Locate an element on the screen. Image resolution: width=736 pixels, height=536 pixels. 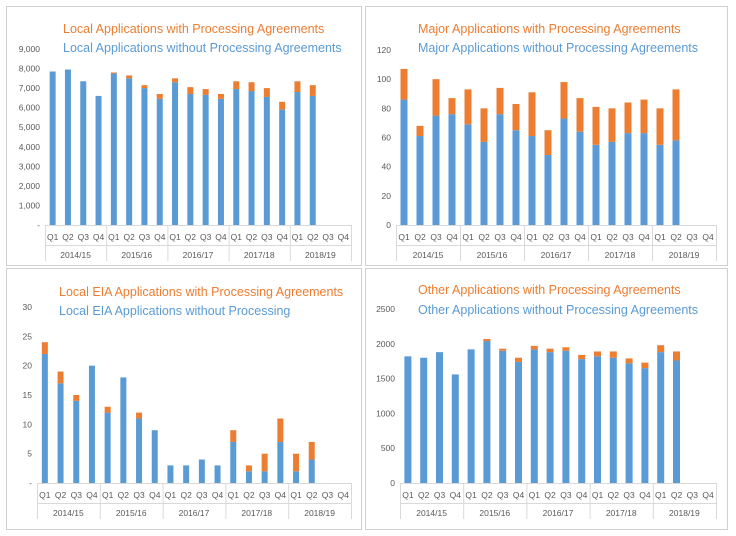
y-tick-label: 5,000 is located at coordinates (30, 127).